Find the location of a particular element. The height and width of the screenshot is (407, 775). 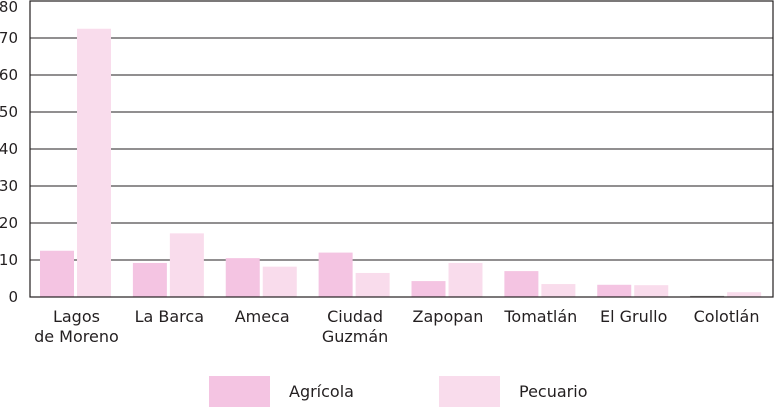

x-tick-label: Lagos is located at coordinates (76, 316).